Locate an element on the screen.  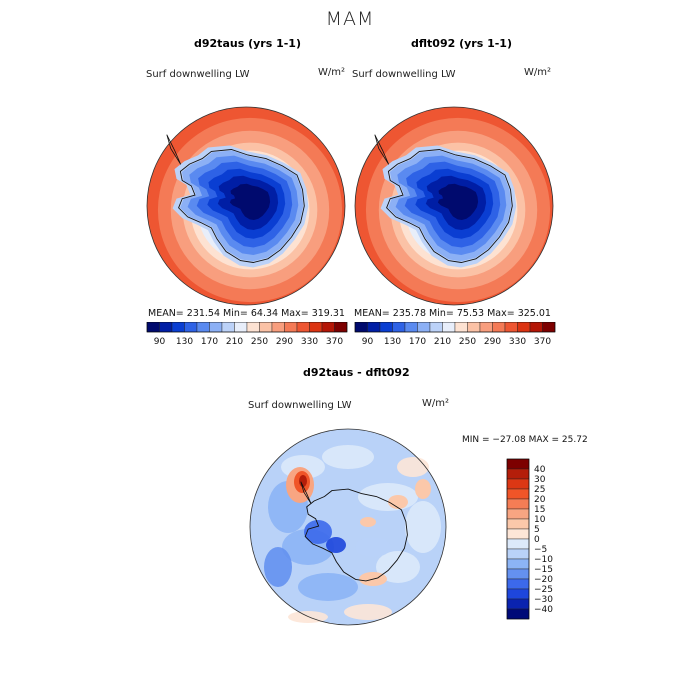
left-map is located at coordinates (246, 206).